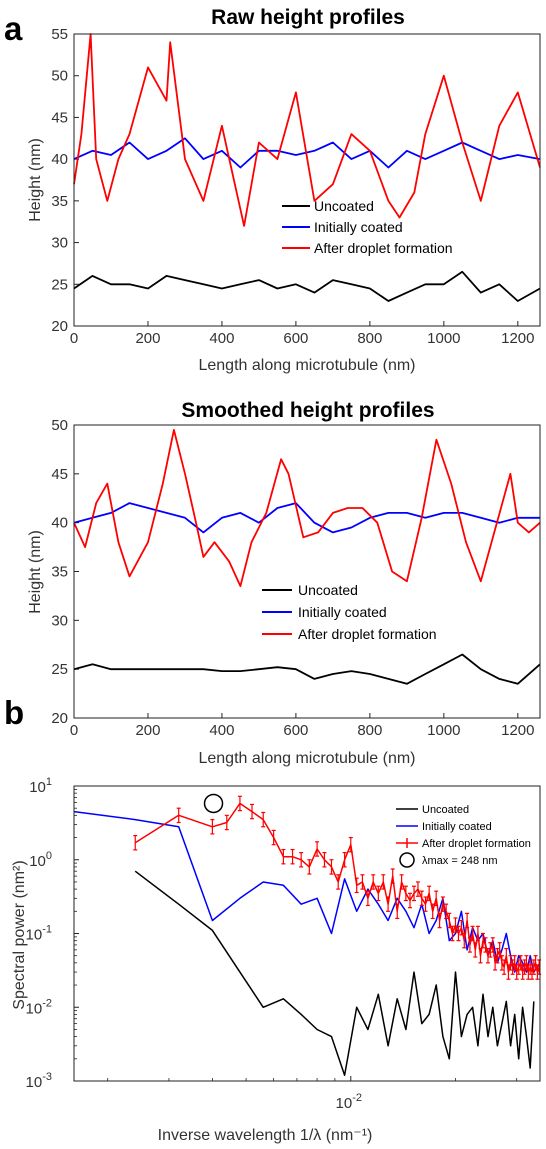  Describe the element at coordinates (460, 861) in the screenshot. I see `spectral-legend-lambda-max: λmax = 248 nm` at that location.